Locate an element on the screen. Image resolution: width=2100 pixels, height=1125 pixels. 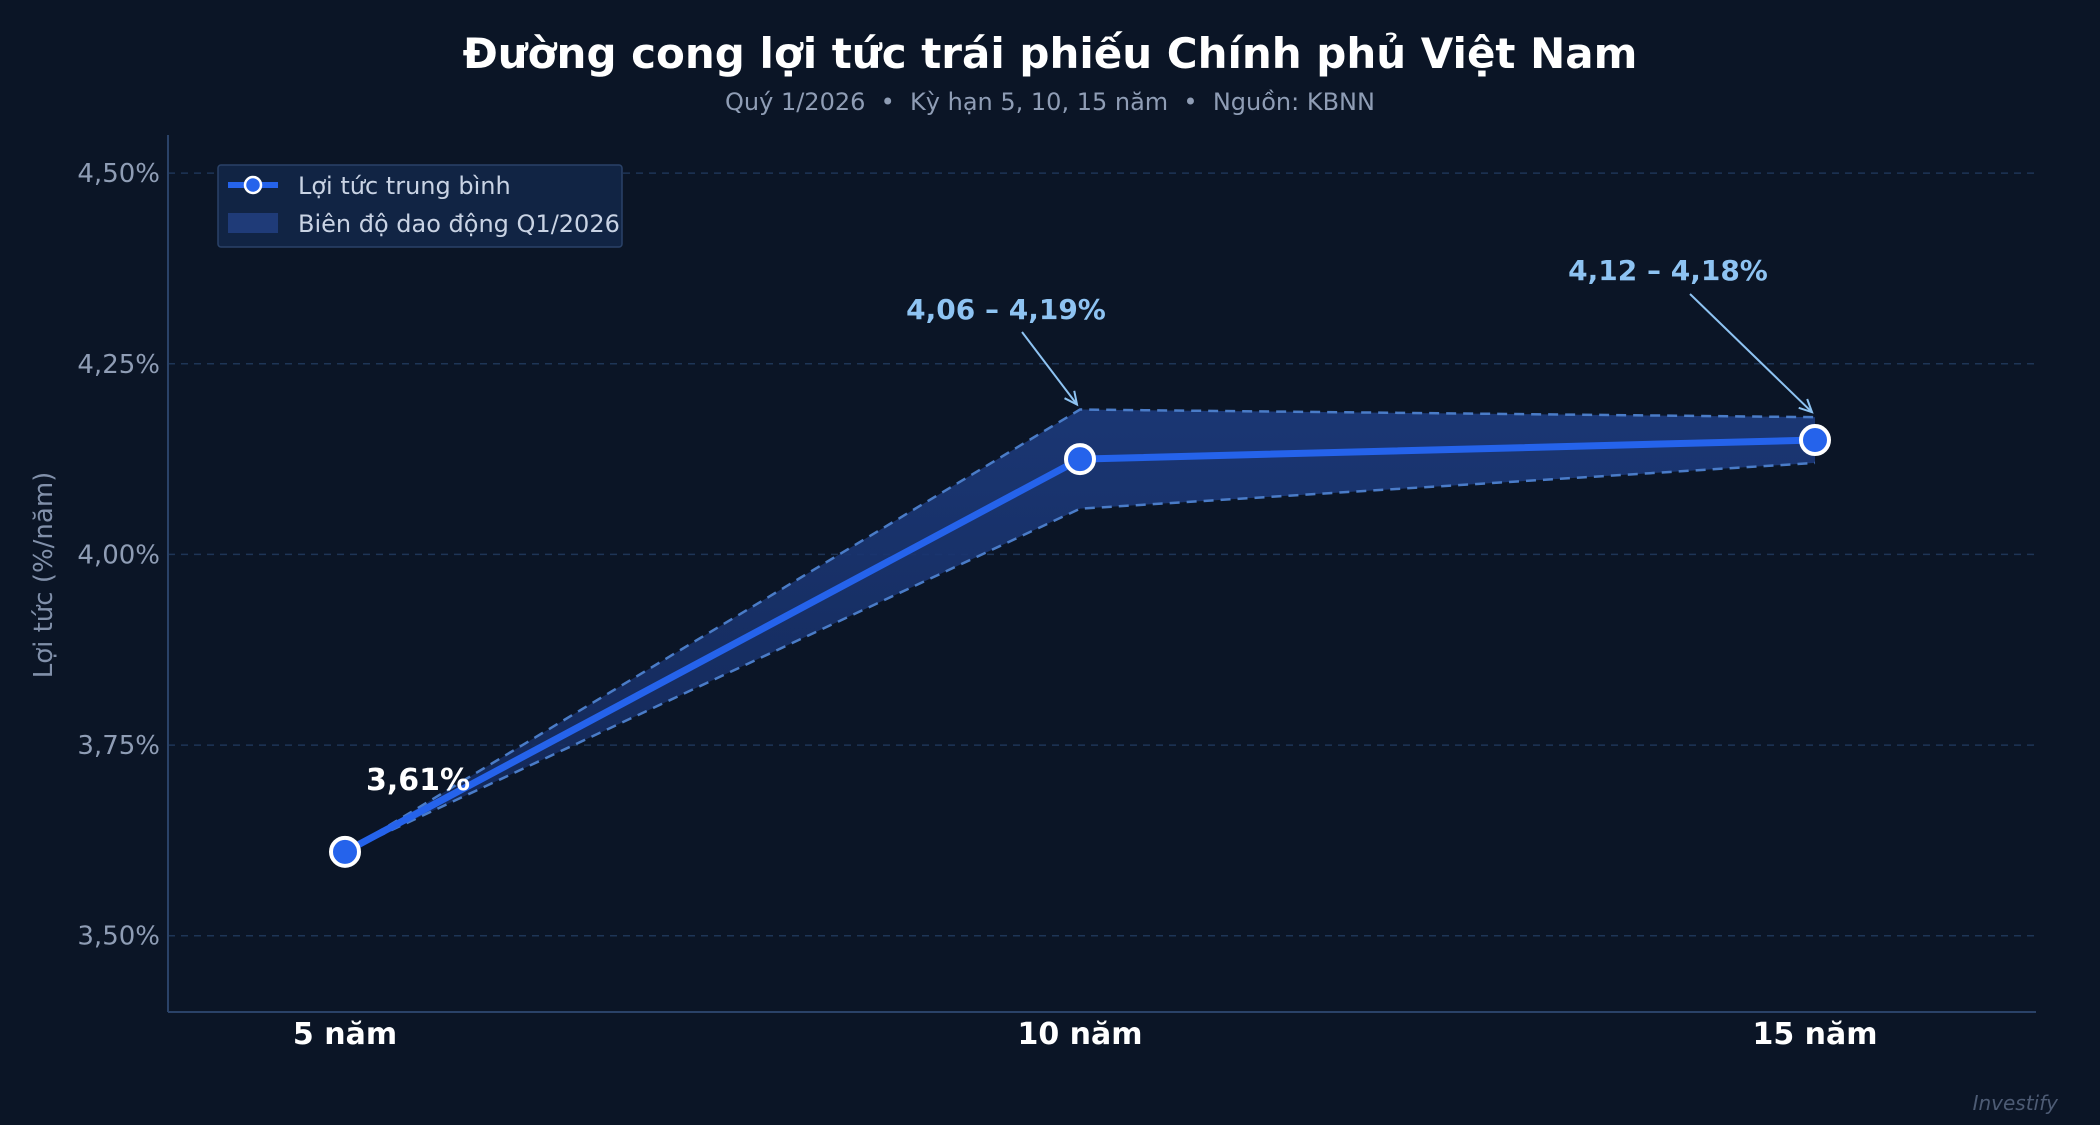
annotation-label: 3,61% is located at coordinates (418, 780).